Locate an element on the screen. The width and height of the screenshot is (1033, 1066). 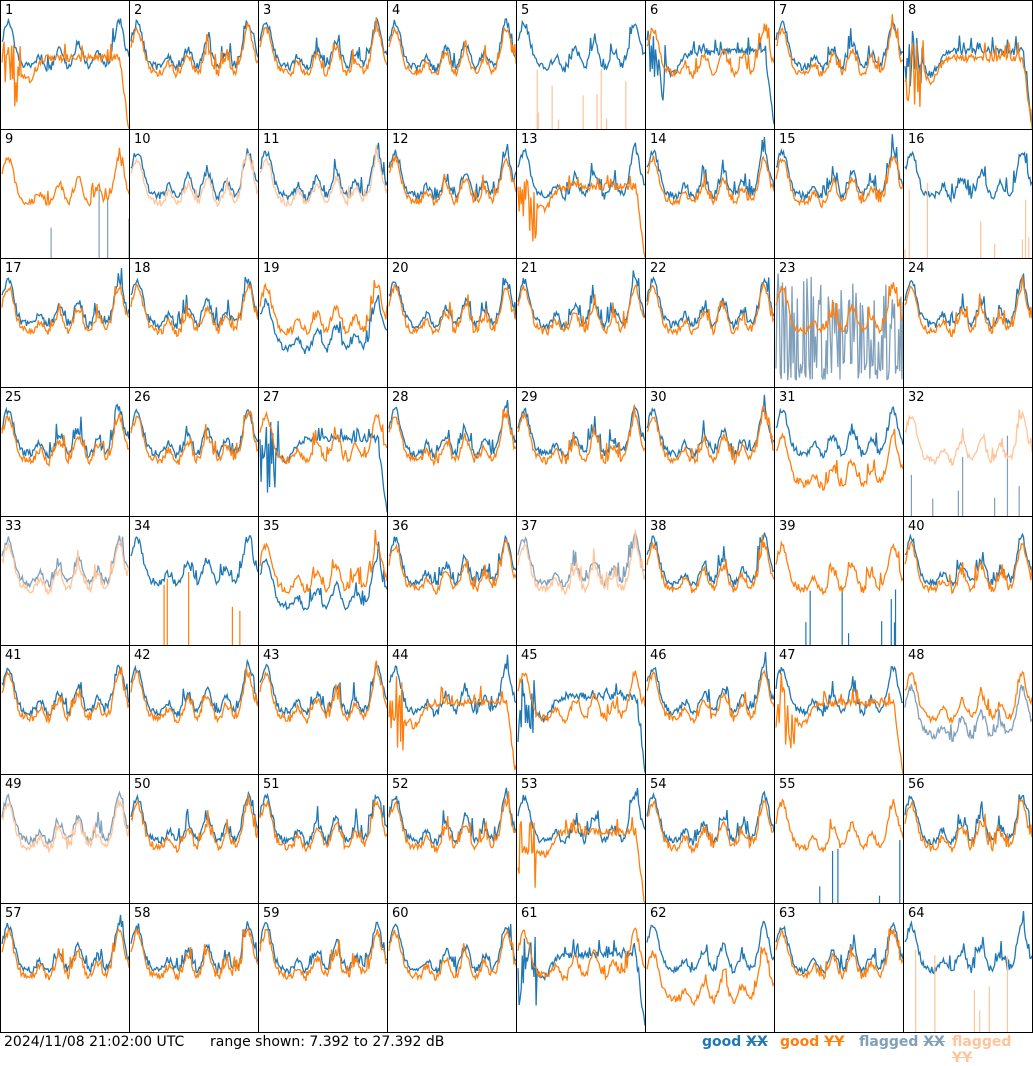
antenna-panel-27: 27 is located at coordinates (322, 451).